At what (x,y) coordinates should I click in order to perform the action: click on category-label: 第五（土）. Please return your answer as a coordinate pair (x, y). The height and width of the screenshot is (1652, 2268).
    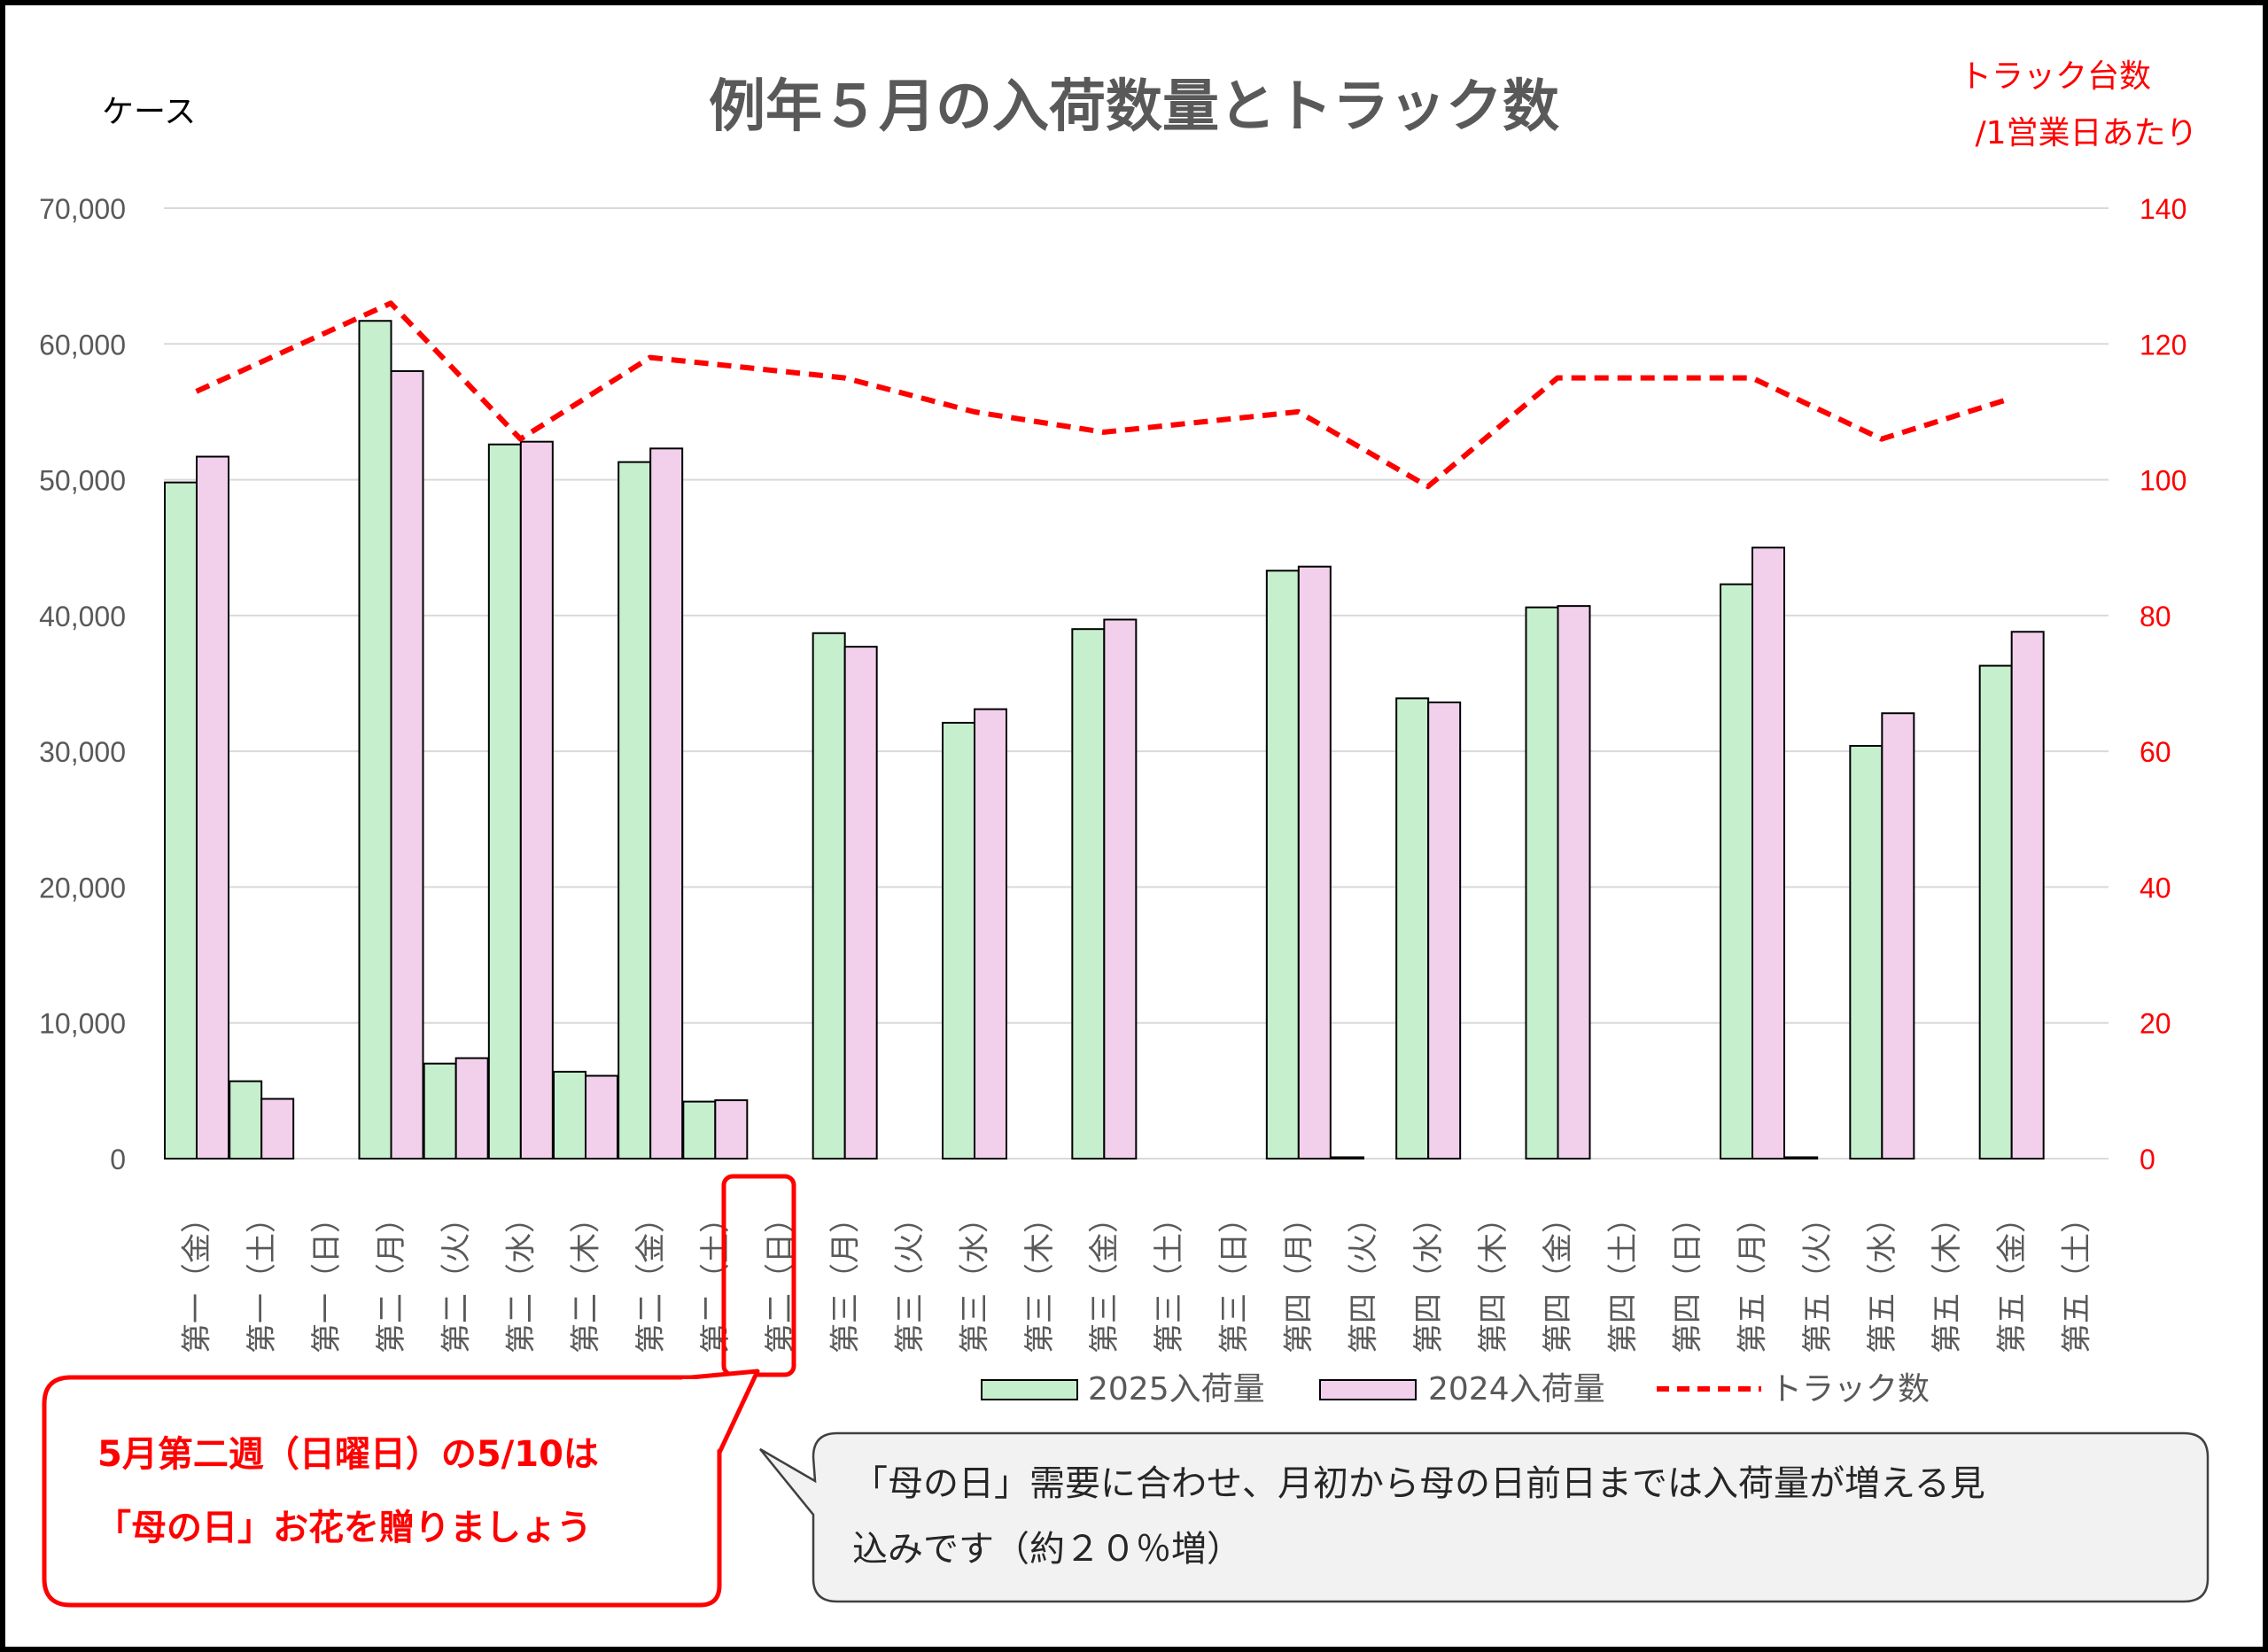
    Looking at the image, I should click on (2076, 1278).